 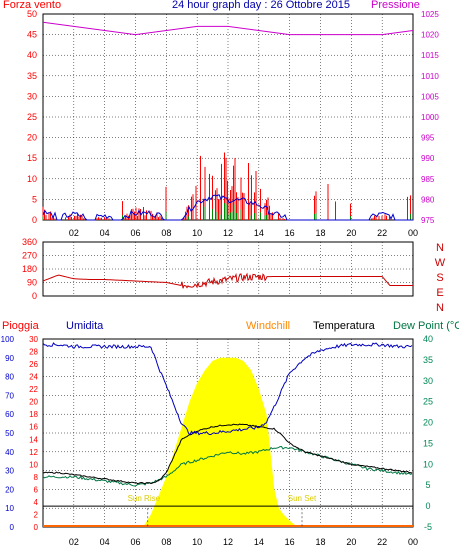 I want to click on legend-temperatura: Temperatura, so click(x=344, y=326).